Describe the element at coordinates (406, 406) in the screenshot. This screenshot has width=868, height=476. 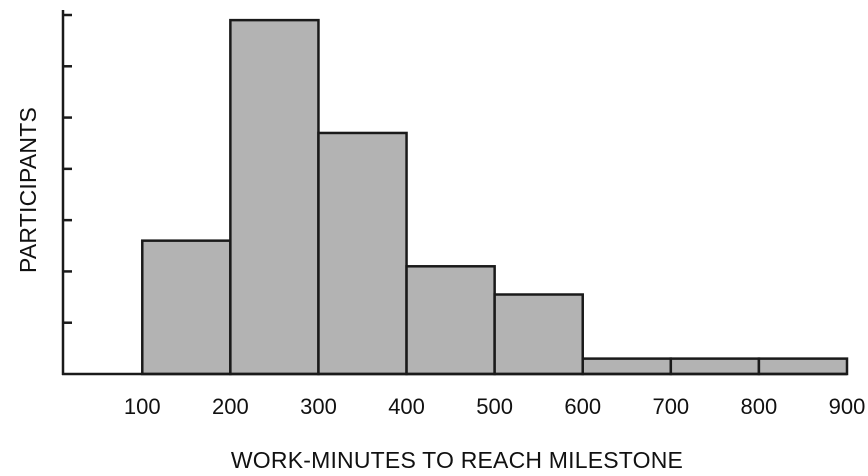
I see `x-tick-label-400: 400` at that location.